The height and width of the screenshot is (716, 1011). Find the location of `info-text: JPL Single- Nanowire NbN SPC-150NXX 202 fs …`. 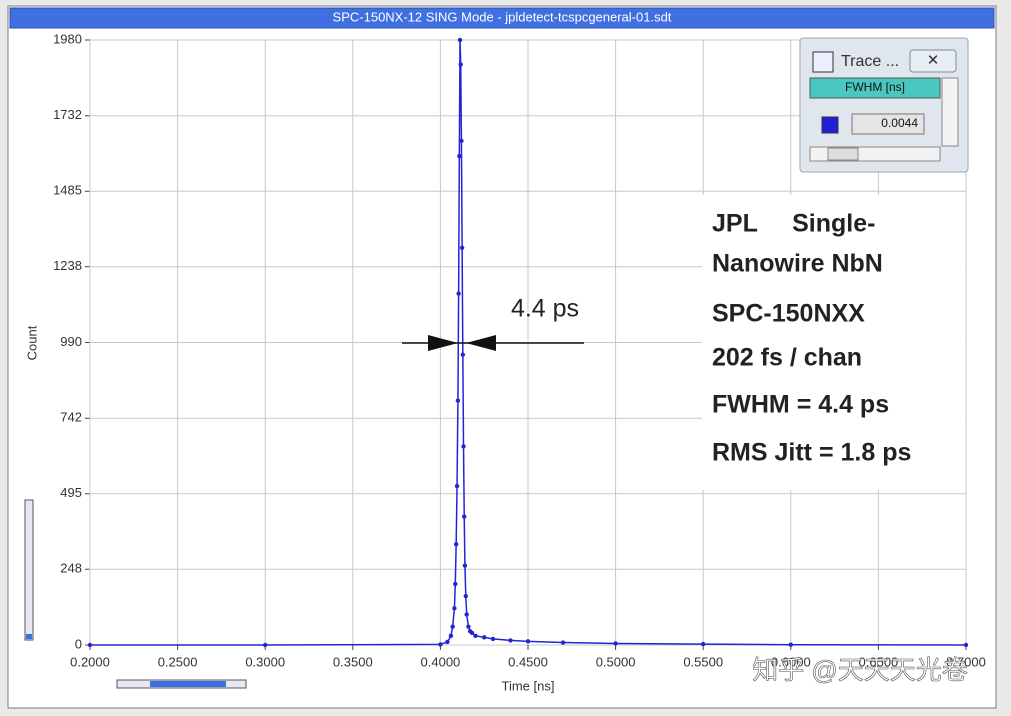

info-text: JPL Single- Nanowire NbN SPC-150NXX 202 fs … is located at coordinates (811, 338).